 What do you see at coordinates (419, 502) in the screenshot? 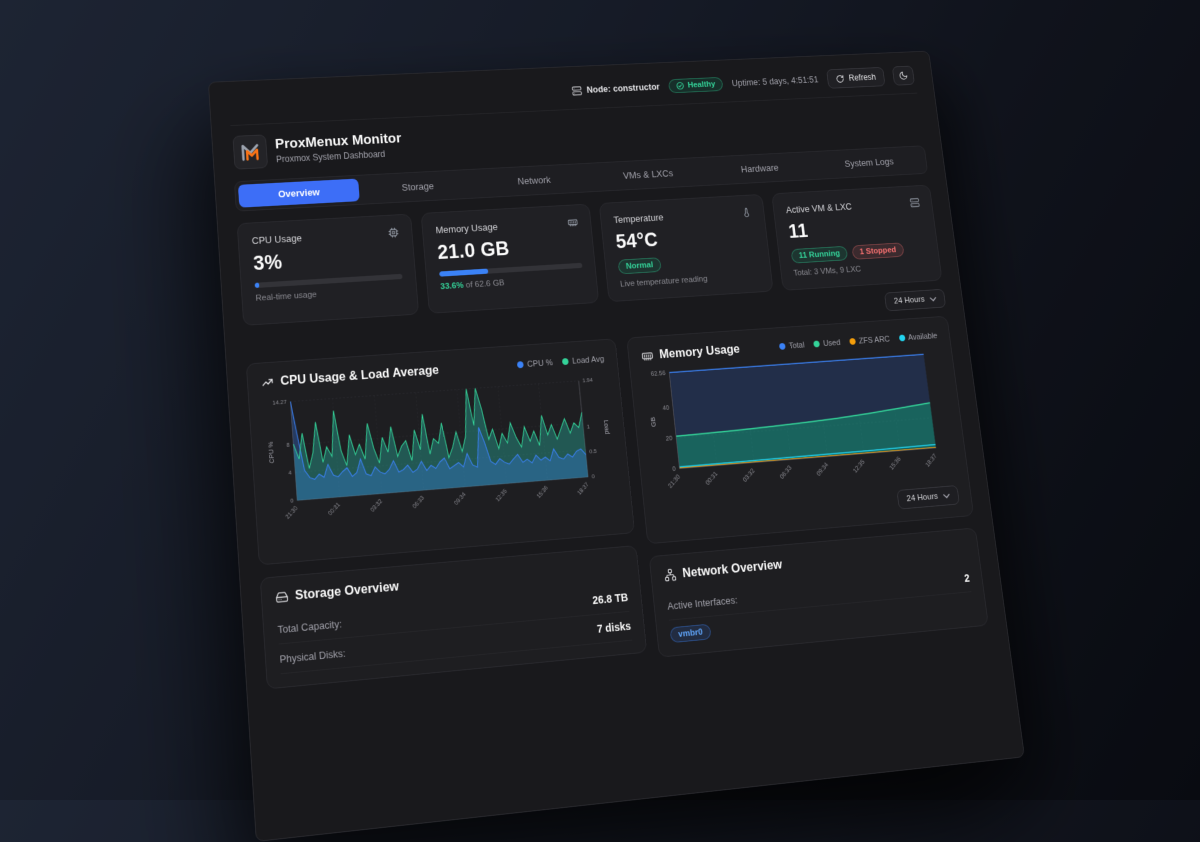
I see `svg-text: 06:33` at bounding box center [419, 502].